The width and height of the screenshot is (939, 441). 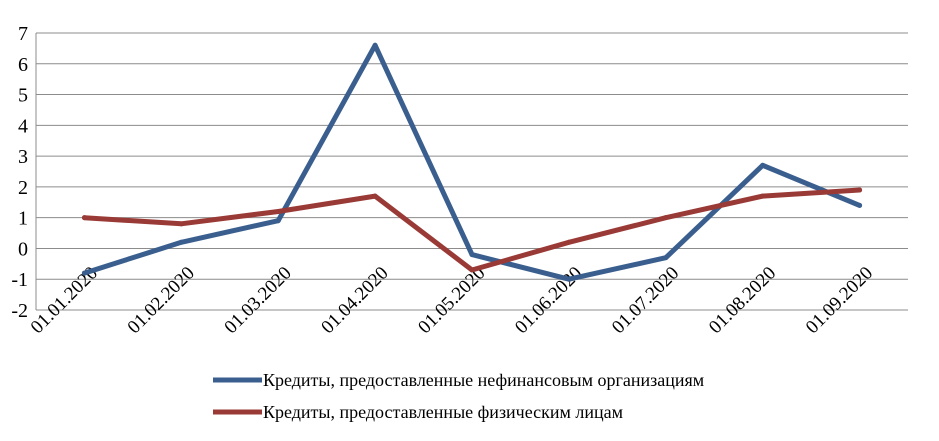 I want to click on y-tick-label: 2, so click(x=23, y=188).